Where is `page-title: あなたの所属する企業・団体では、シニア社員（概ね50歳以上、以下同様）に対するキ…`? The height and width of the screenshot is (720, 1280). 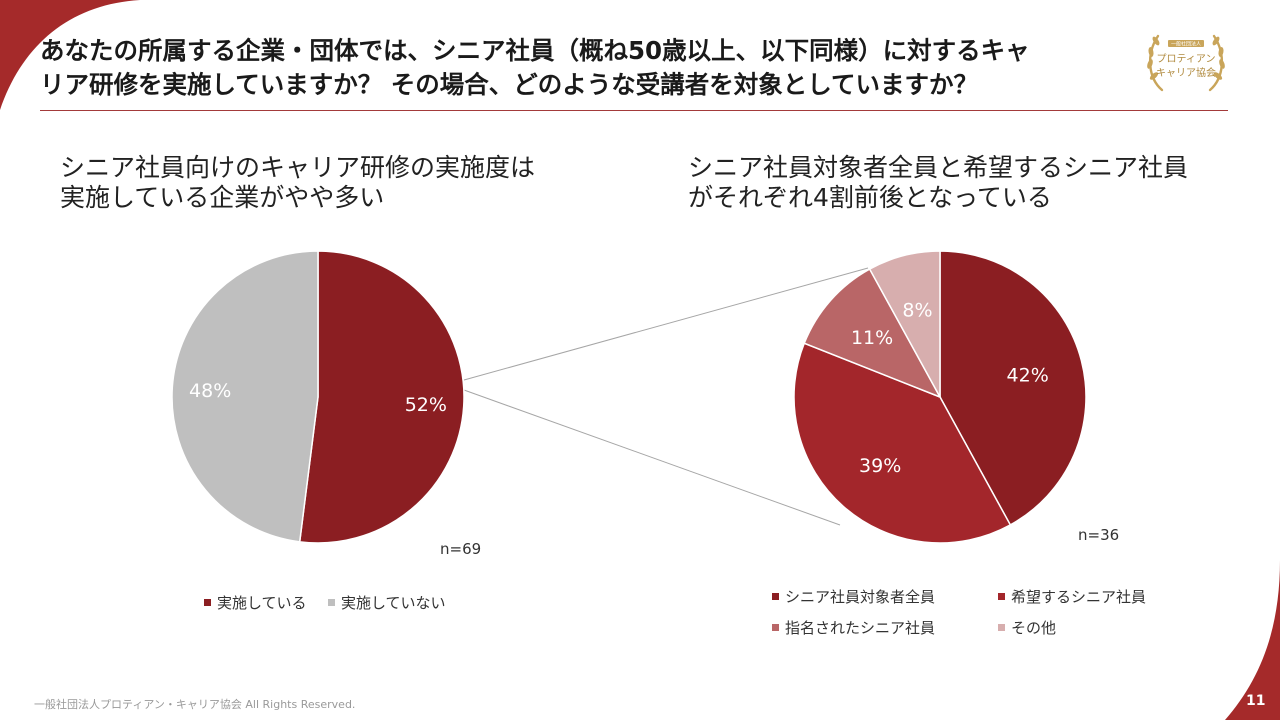 page-title: あなたの所属する企業・団体では、シニア社員（概ね50歳以上、以下同様）に対するキ… is located at coordinates (590, 68).